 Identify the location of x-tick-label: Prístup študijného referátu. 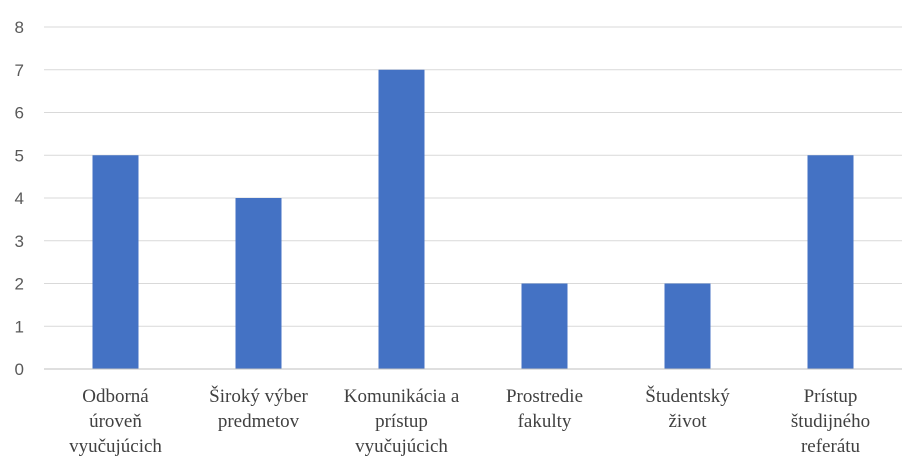
(830, 421).